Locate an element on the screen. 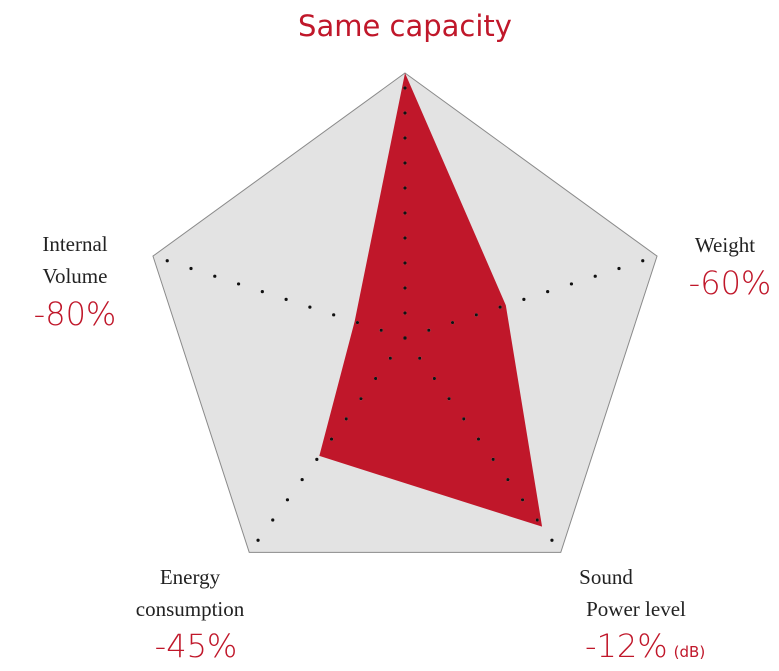 This screenshot has width=779, height=671. axis-label: Same capacity is located at coordinates (405, 26).